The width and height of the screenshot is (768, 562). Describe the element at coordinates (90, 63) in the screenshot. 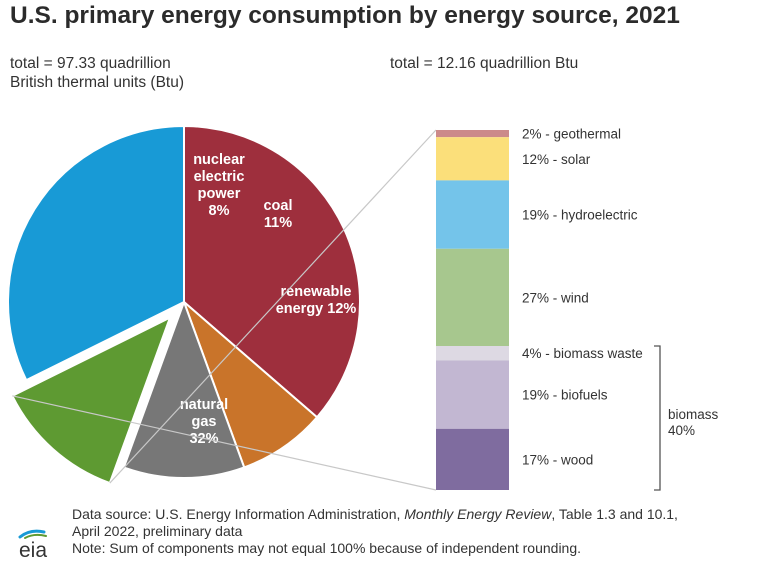

I see `pie-total-line1: total = 97.33 quadrillion` at that location.